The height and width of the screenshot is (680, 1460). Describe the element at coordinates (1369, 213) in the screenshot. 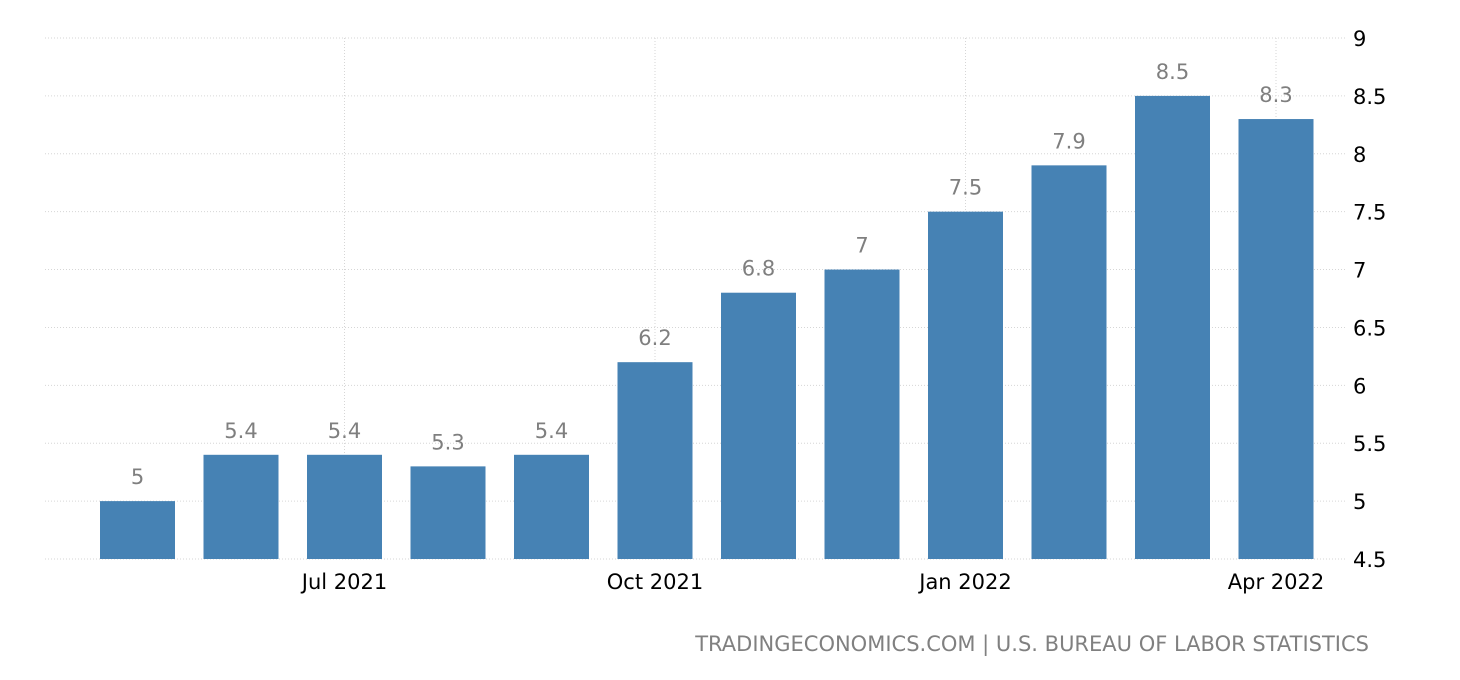

I see `y-tick-label: 7.5` at that location.